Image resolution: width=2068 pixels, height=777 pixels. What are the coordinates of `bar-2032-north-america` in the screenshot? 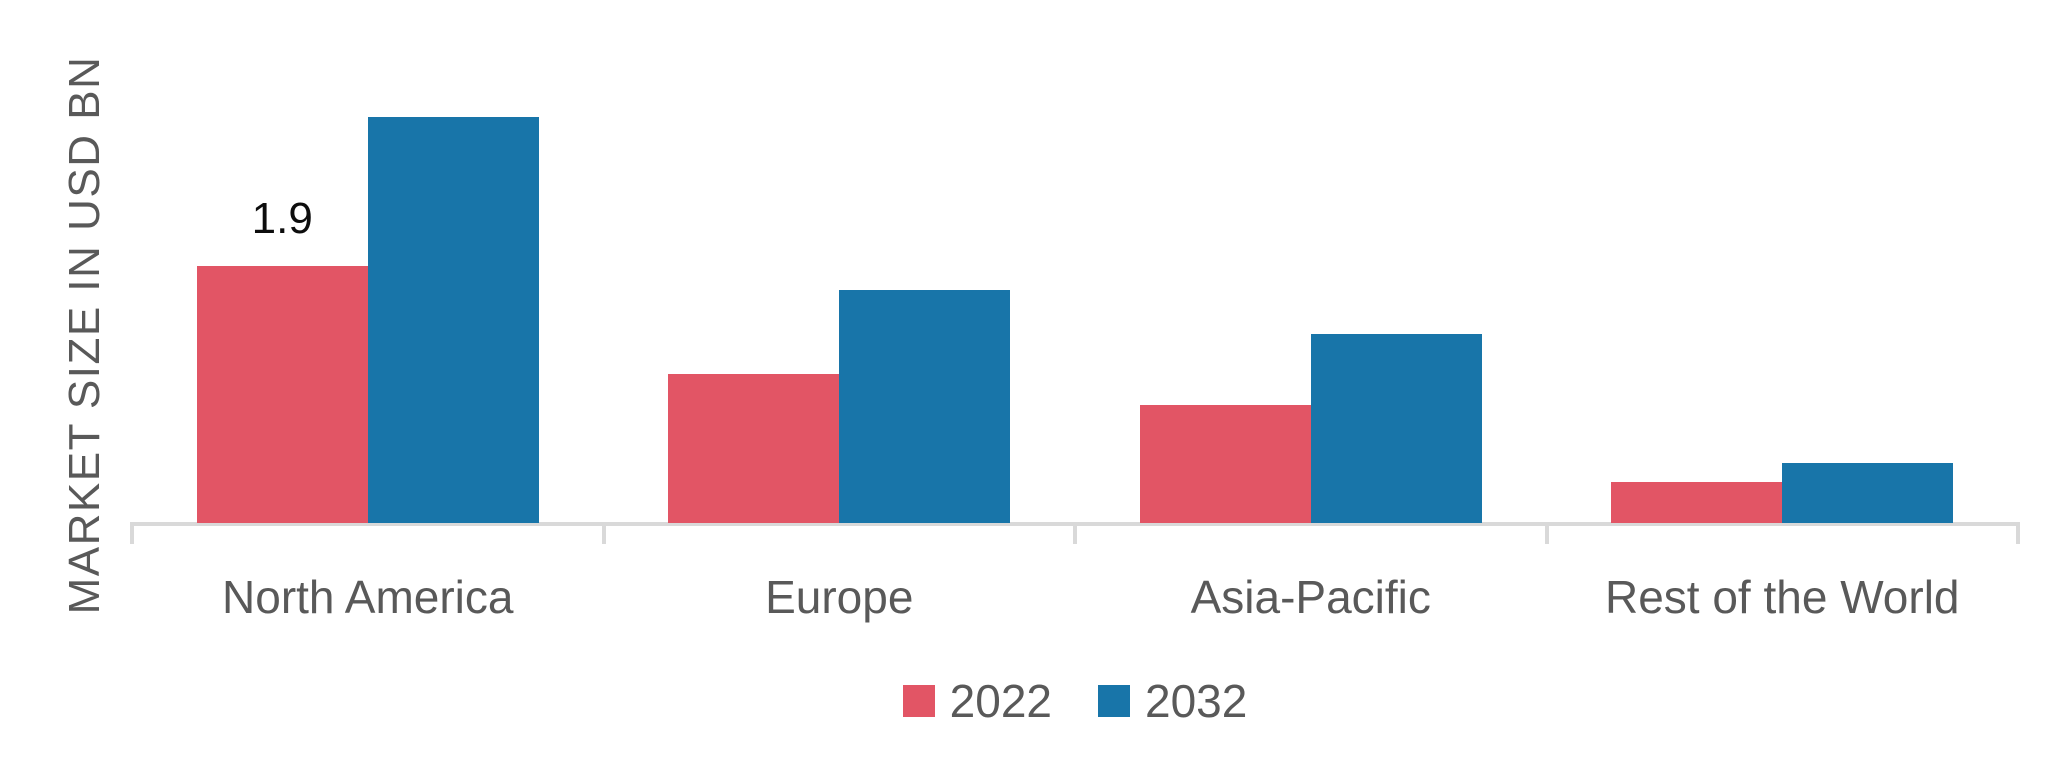 It's located at (453, 320).